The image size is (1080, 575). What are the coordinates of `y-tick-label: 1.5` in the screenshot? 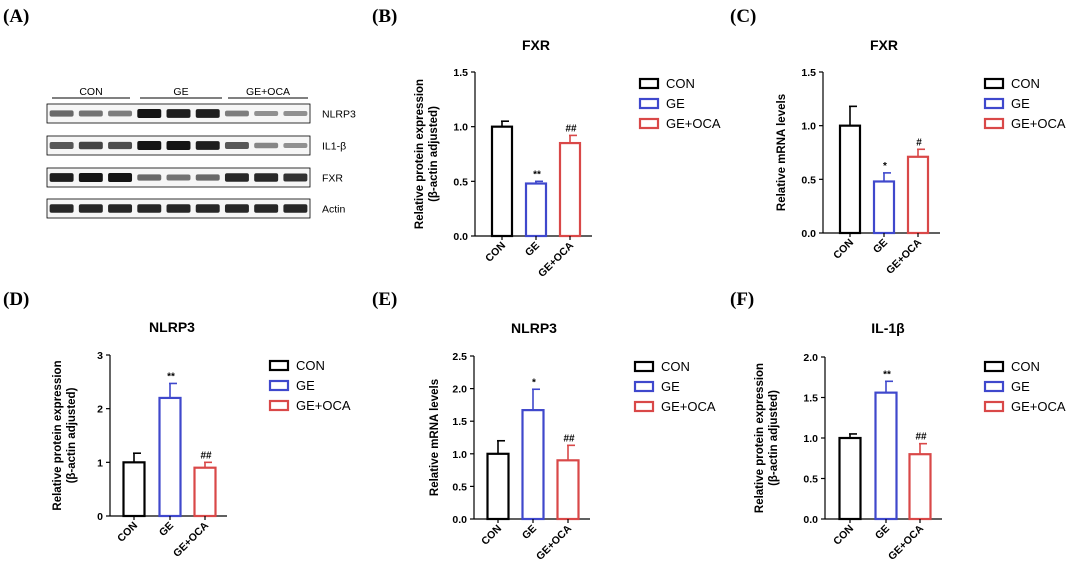 It's located at (460, 73).